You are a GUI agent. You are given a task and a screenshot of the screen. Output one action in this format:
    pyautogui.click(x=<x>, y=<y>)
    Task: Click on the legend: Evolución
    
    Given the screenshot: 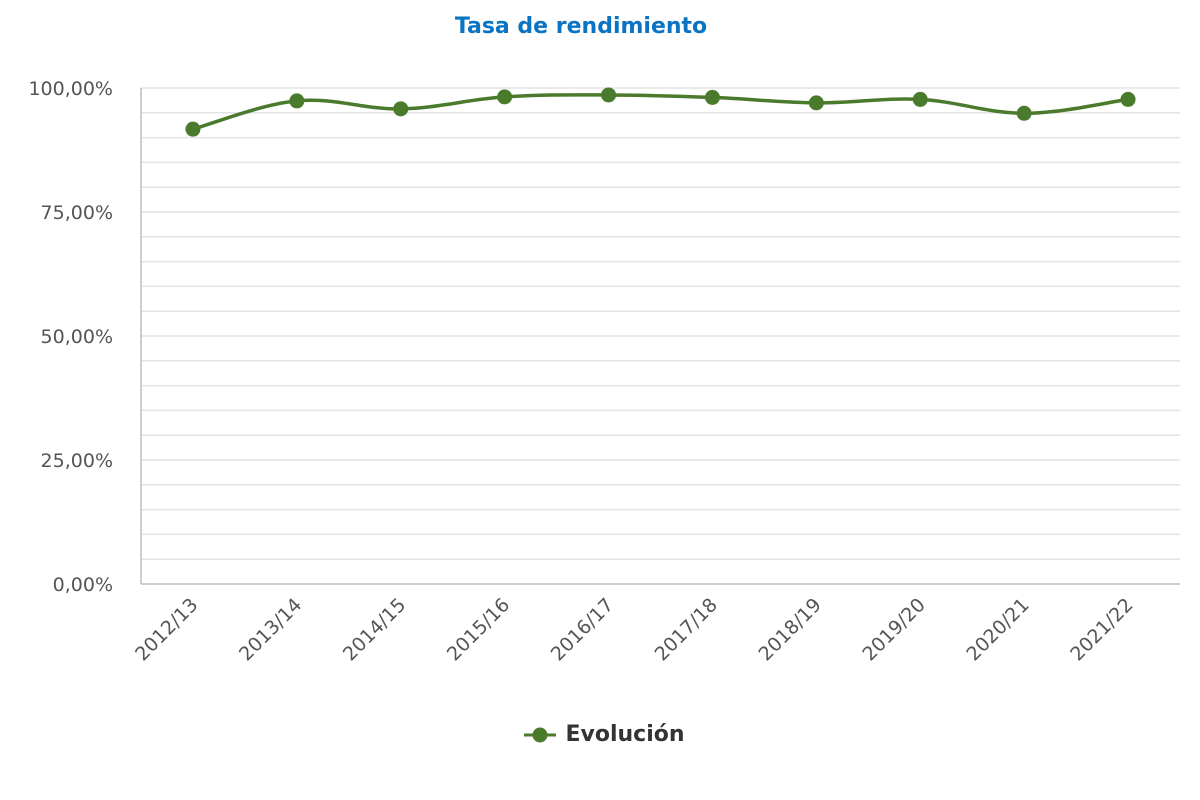 What is the action you would take?
    pyautogui.click(x=600, y=735)
    